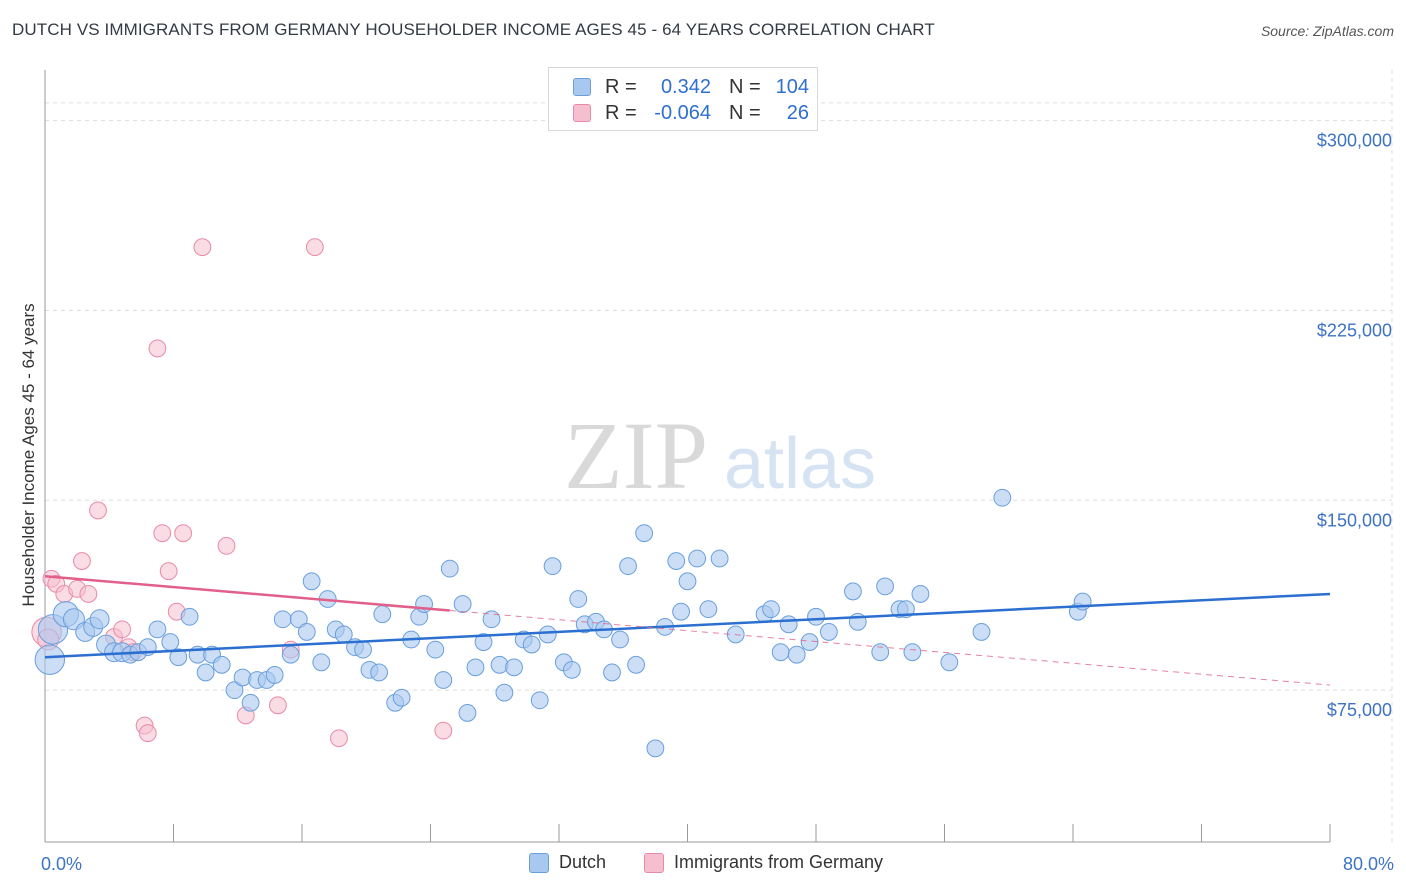  What do you see at coordinates (797, 112) in the screenshot?
I see `legend-n-value: 26` at bounding box center [797, 112].